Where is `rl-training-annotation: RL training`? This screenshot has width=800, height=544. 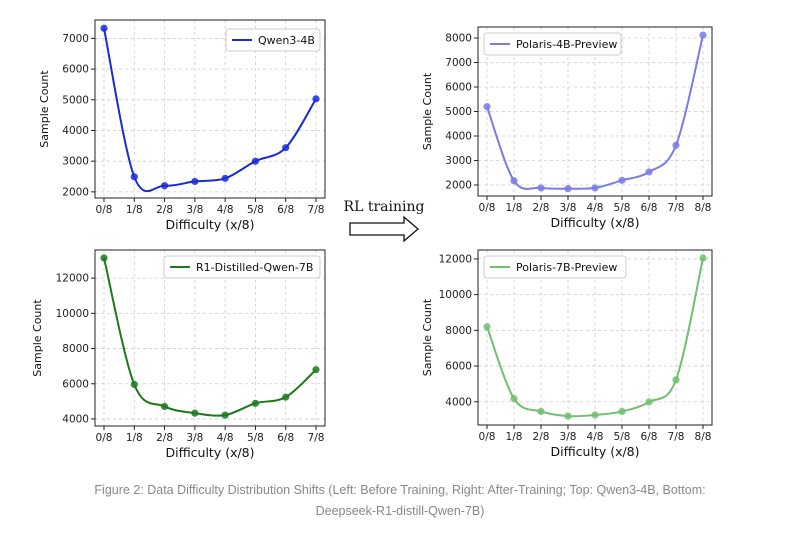 rl-training-annotation: RL training is located at coordinates (384, 221).